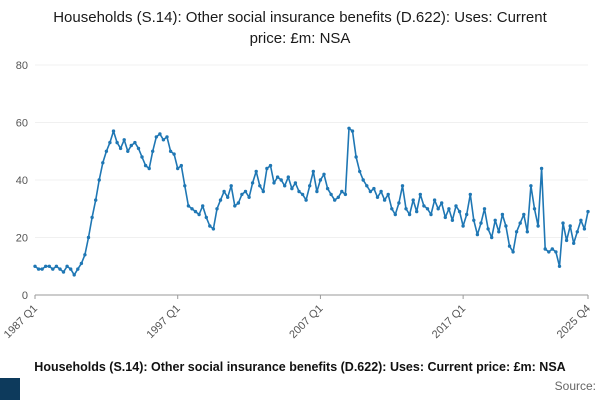 The height and width of the screenshot is (400, 600). I want to click on y-tick-label: 80, so click(22, 66).